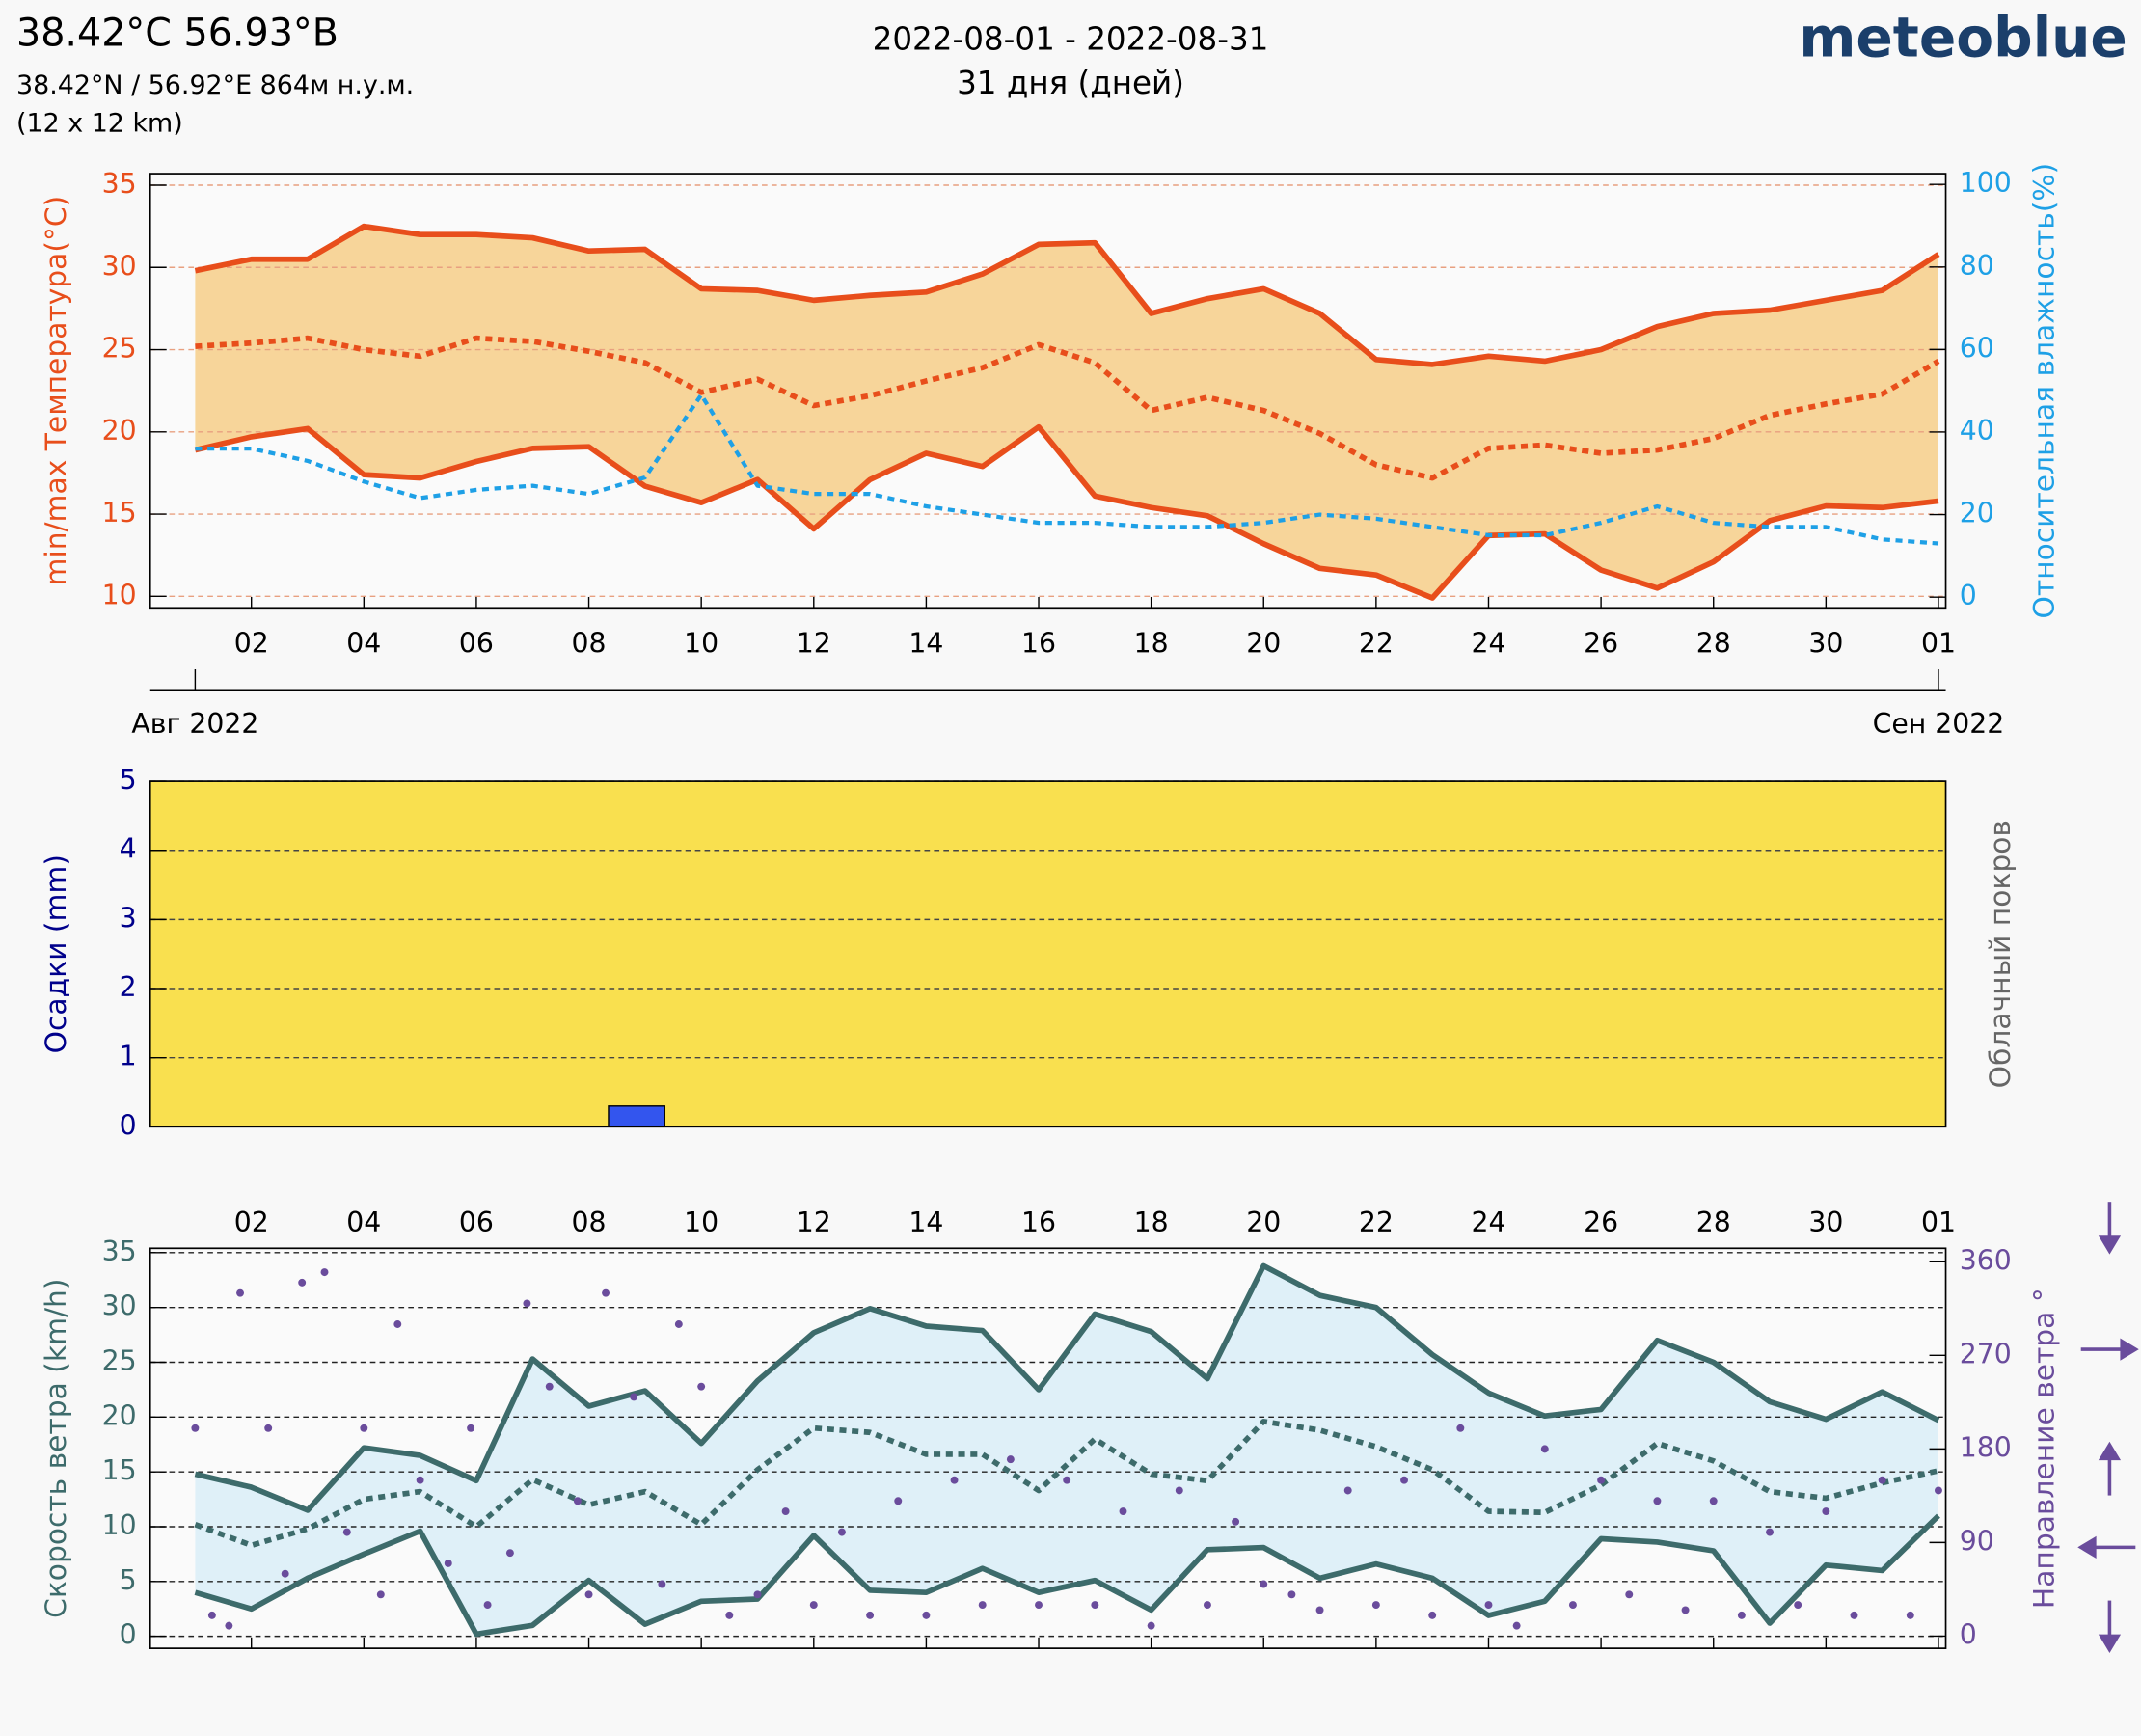 The height and width of the screenshot is (1736, 2141). Describe the element at coordinates (129, 849) in the screenshot. I see `y-tick-label: 4` at that location.